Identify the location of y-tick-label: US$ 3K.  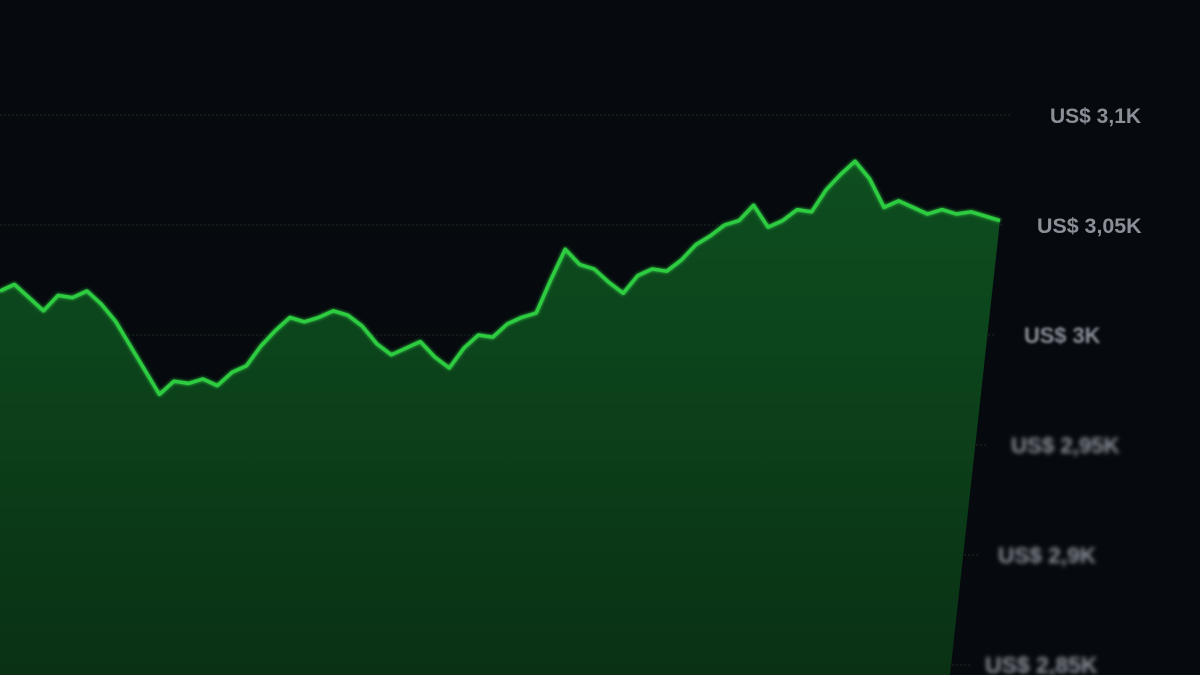
(1062, 335).